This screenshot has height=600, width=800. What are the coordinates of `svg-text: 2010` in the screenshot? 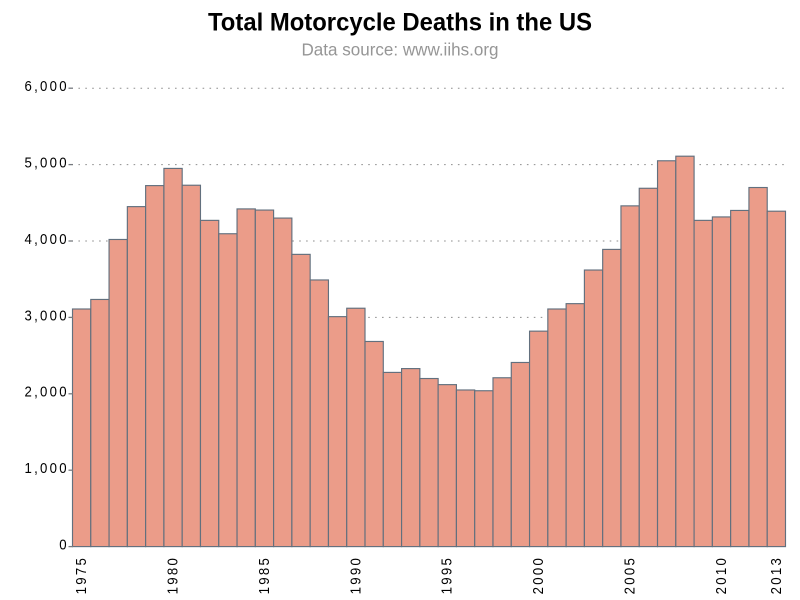 It's located at (720, 575).